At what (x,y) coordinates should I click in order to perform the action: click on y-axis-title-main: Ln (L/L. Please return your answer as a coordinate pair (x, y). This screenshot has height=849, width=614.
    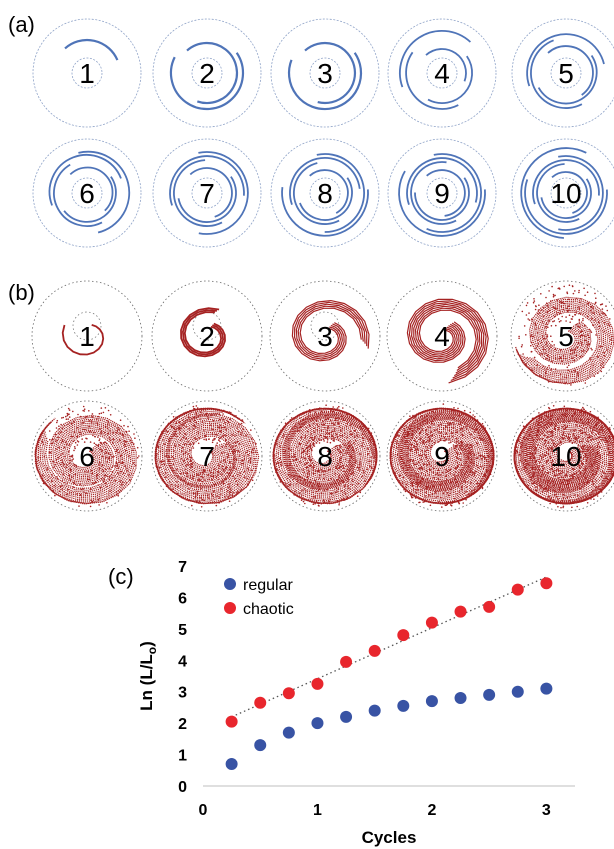
    Looking at the image, I should click on (146, 682).